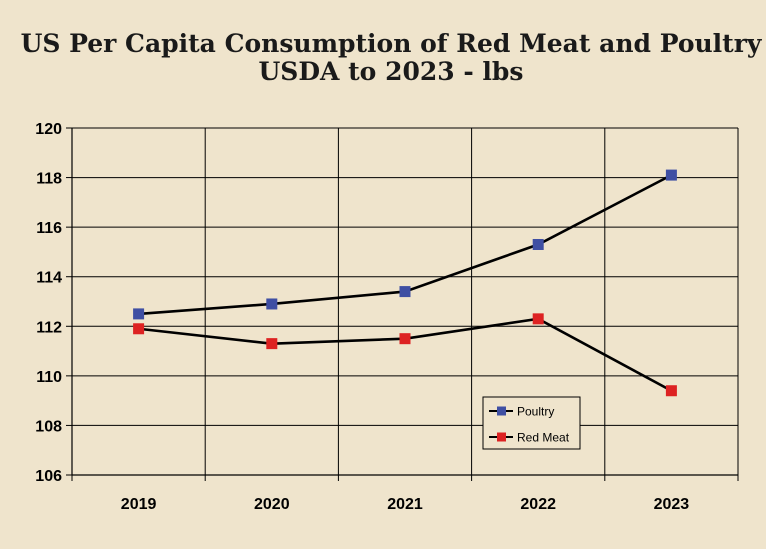 The height and width of the screenshot is (549, 766). I want to click on y-tick-label: 116, so click(49, 228).